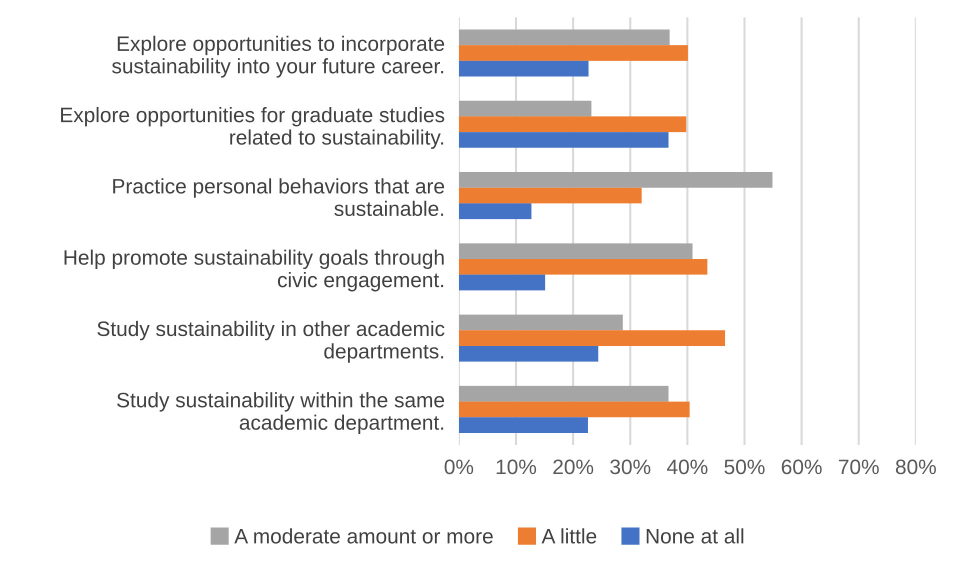  What do you see at coordinates (695, 536) in the screenshot?
I see `legend-label: None at all` at bounding box center [695, 536].